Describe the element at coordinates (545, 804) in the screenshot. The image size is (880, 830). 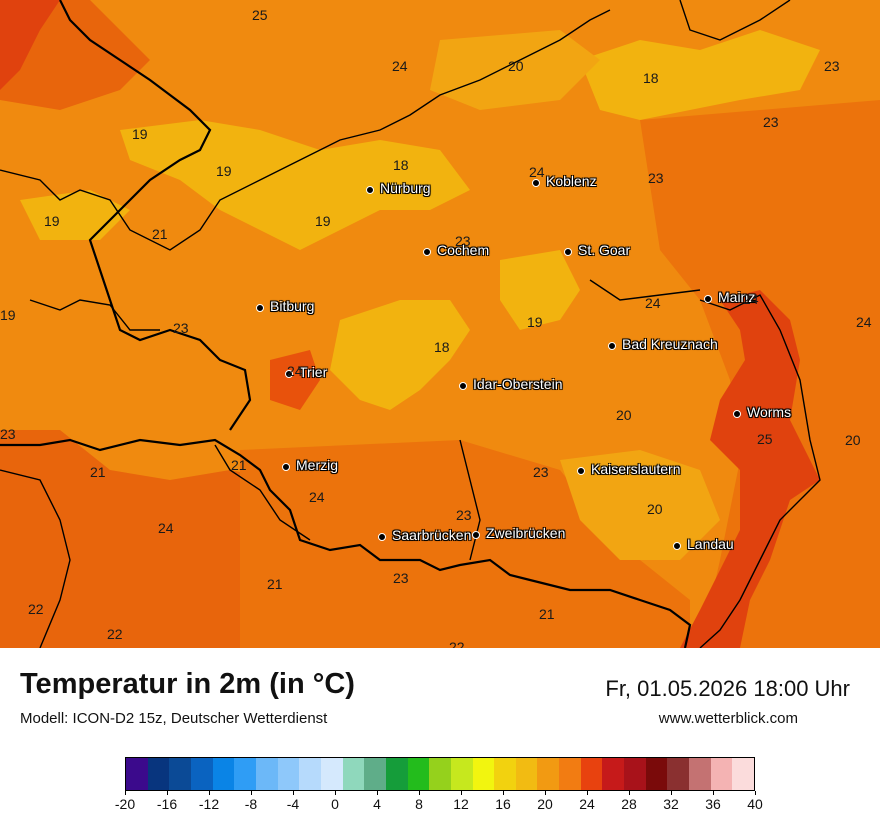
I see `legend-tick-label: 20` at that location.